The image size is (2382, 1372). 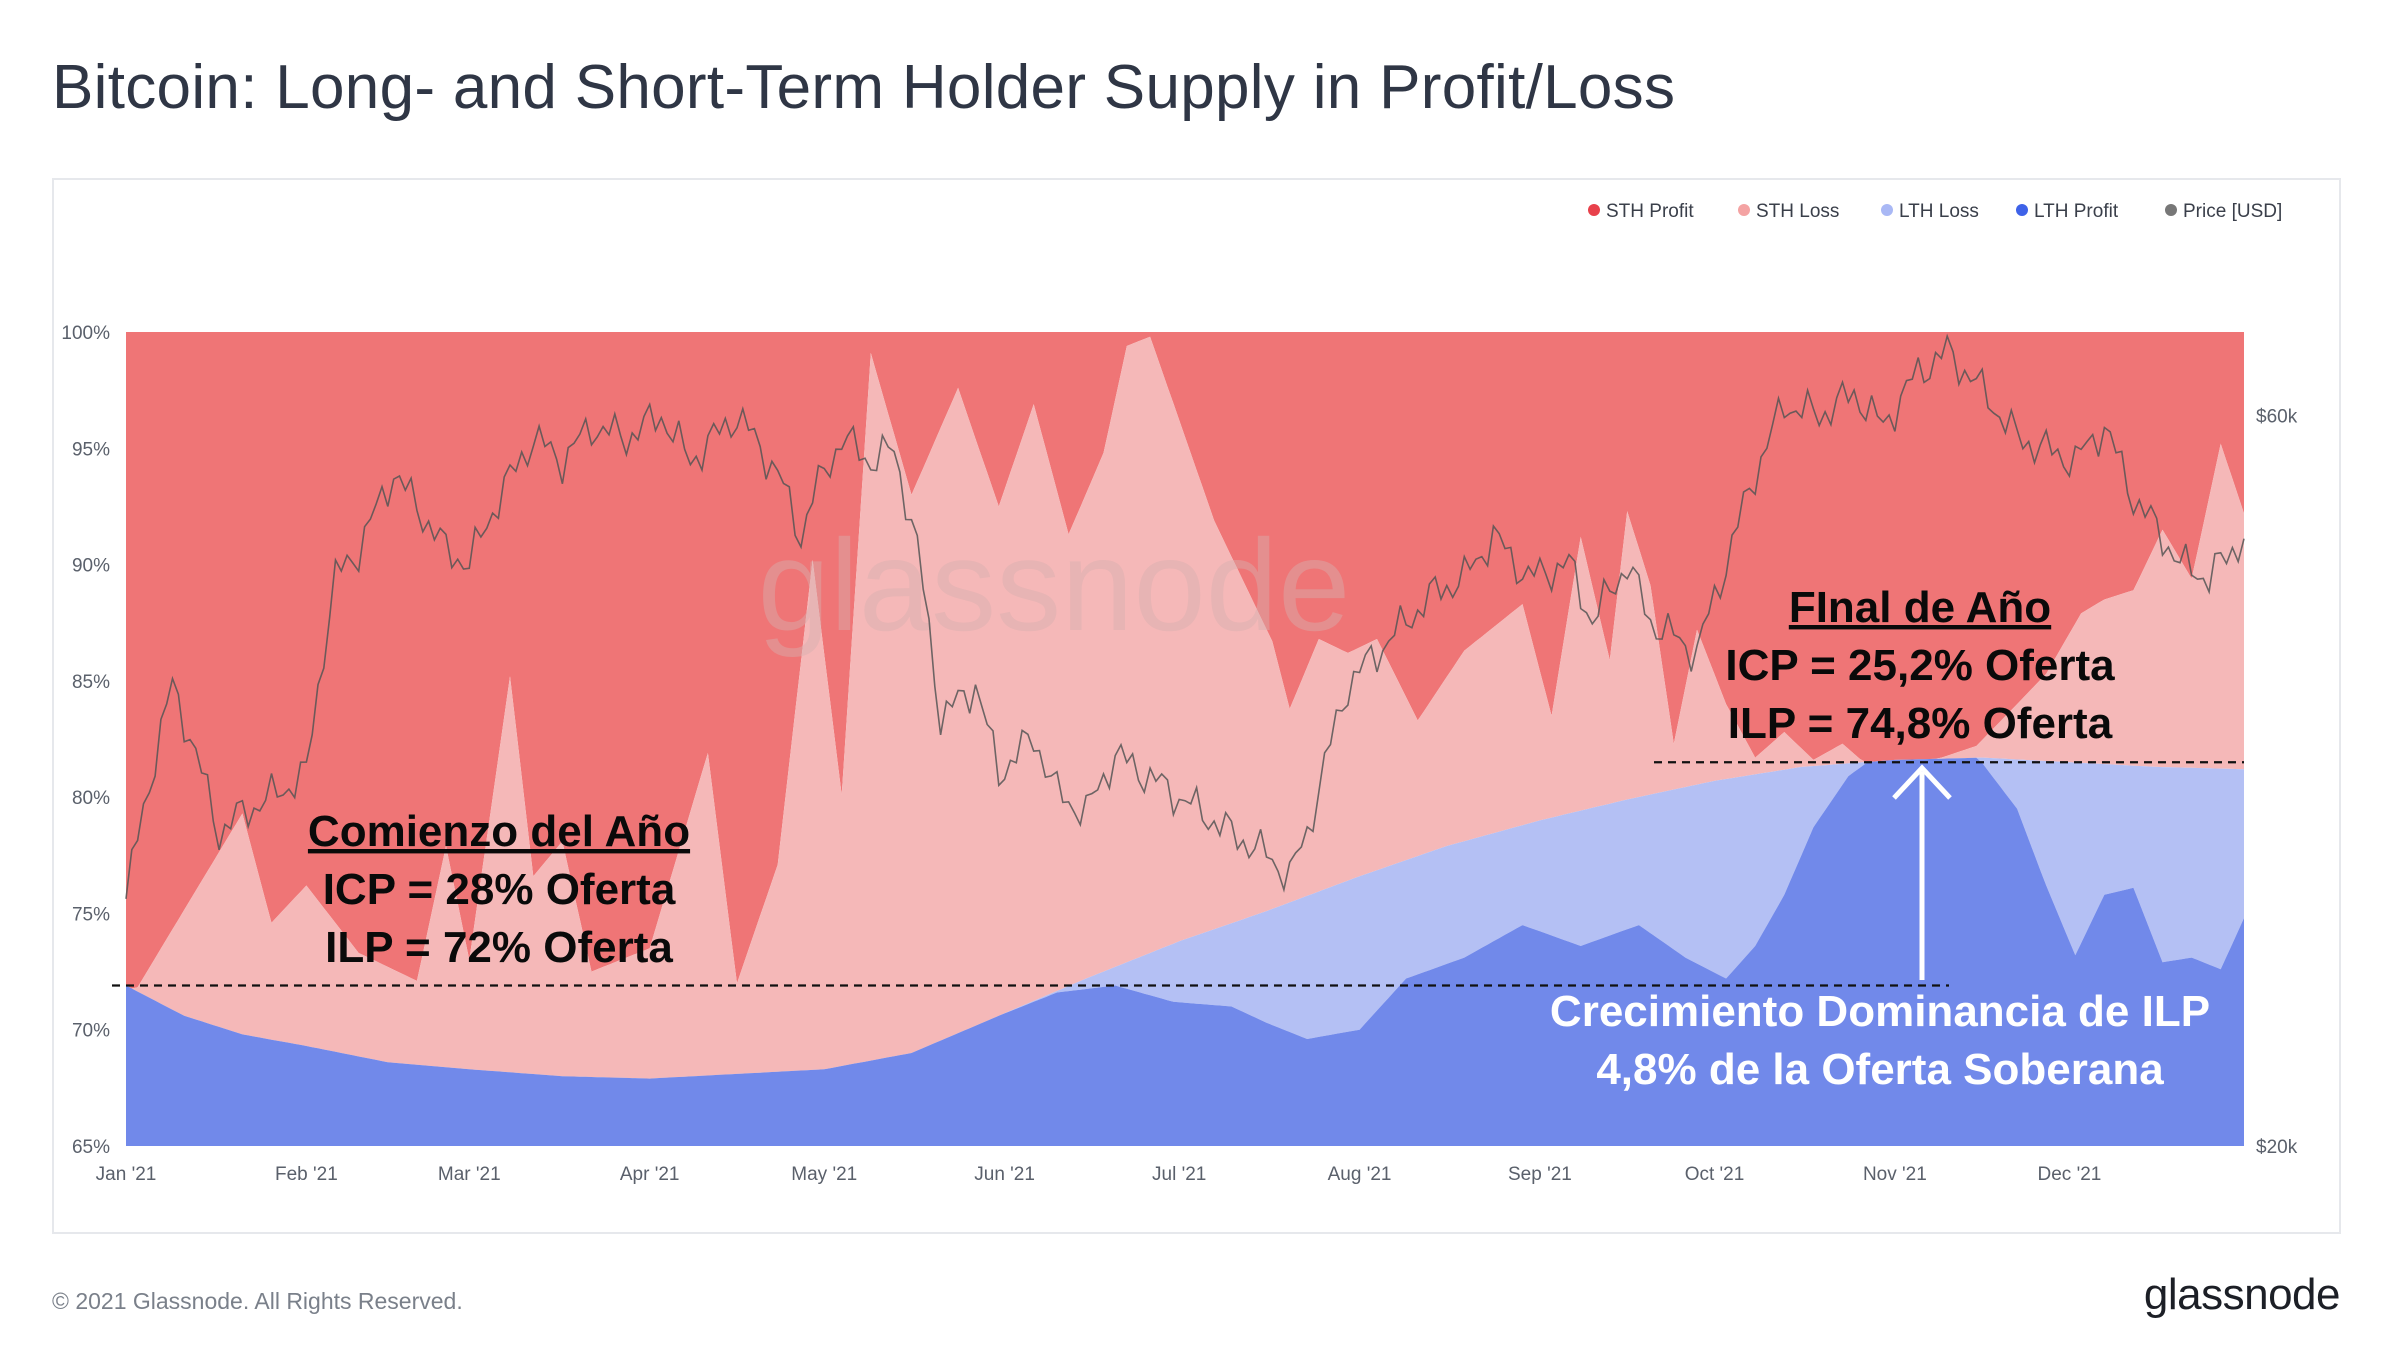 I want to click on y-tick-label: 80%, so click(x=91, y=798).